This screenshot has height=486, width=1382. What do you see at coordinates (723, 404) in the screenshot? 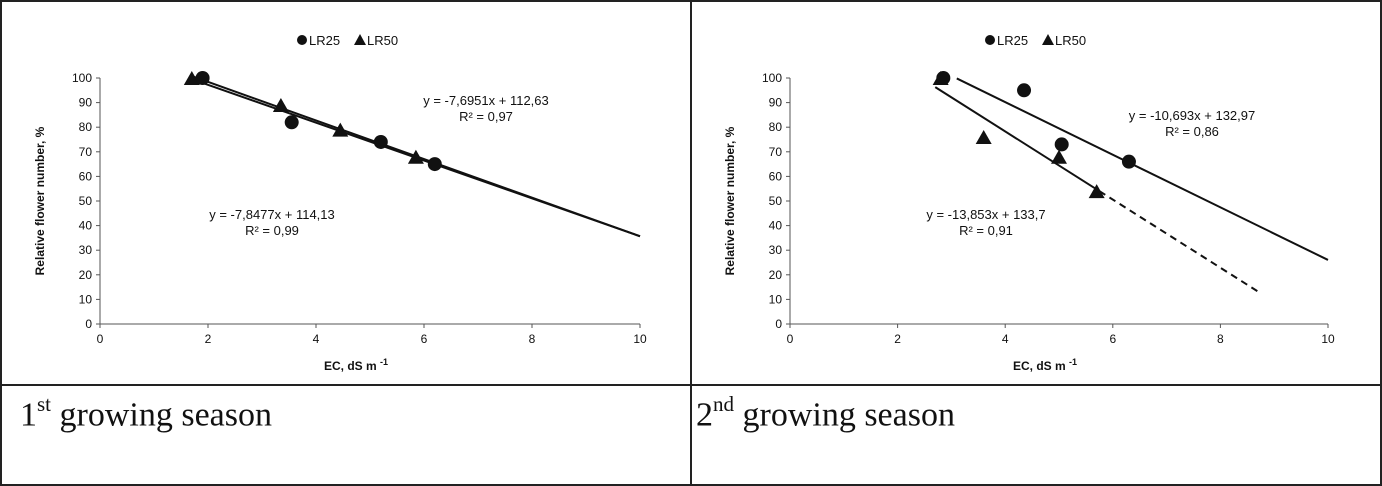
I see `caption-ordinal-suffix: nd` at bounding box center [723, 404].